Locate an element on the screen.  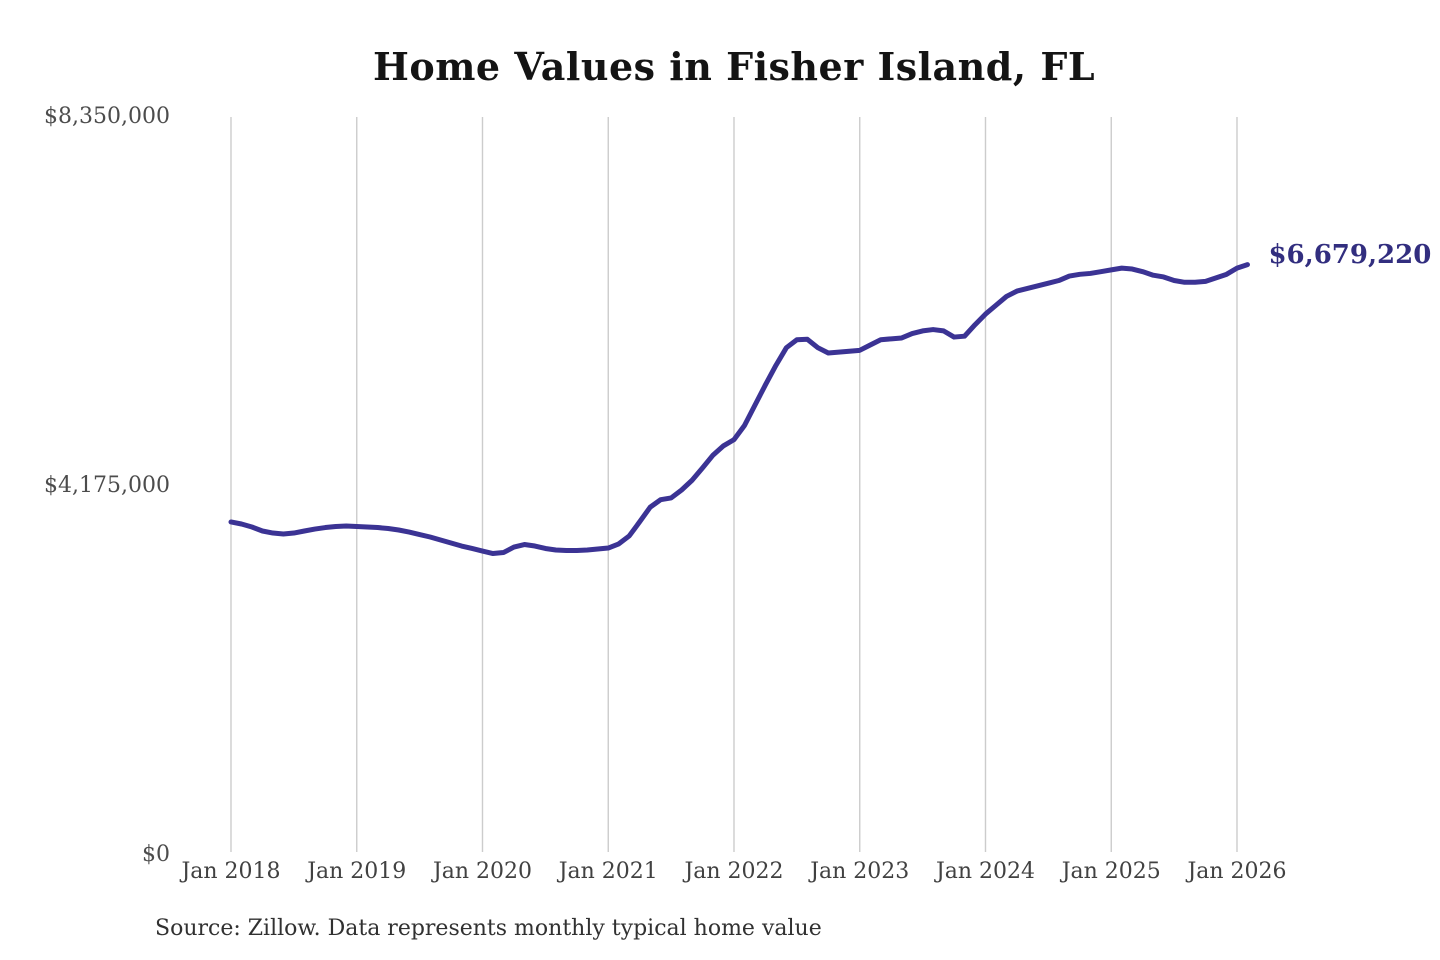
x-tick-label: Jan 2022 is located at coordinates (734, 871).